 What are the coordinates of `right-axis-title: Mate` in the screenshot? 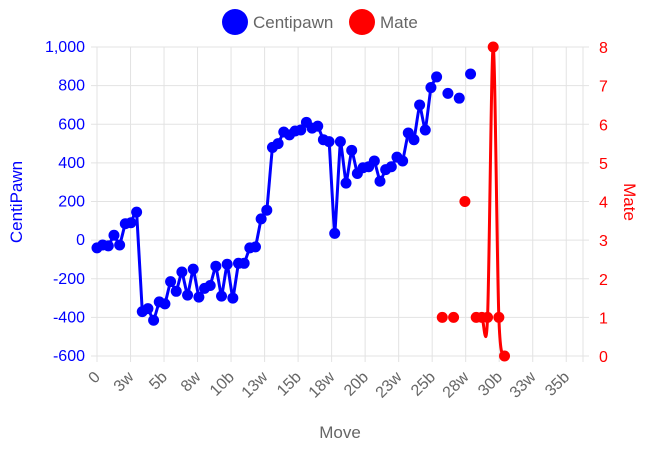 It's located at (629, 202).